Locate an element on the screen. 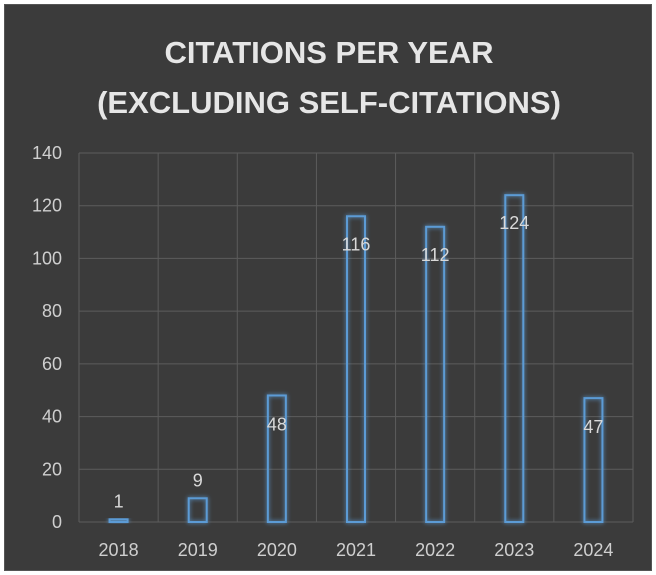  x-tick-label: 2022 is located at coordinates (435, 550).